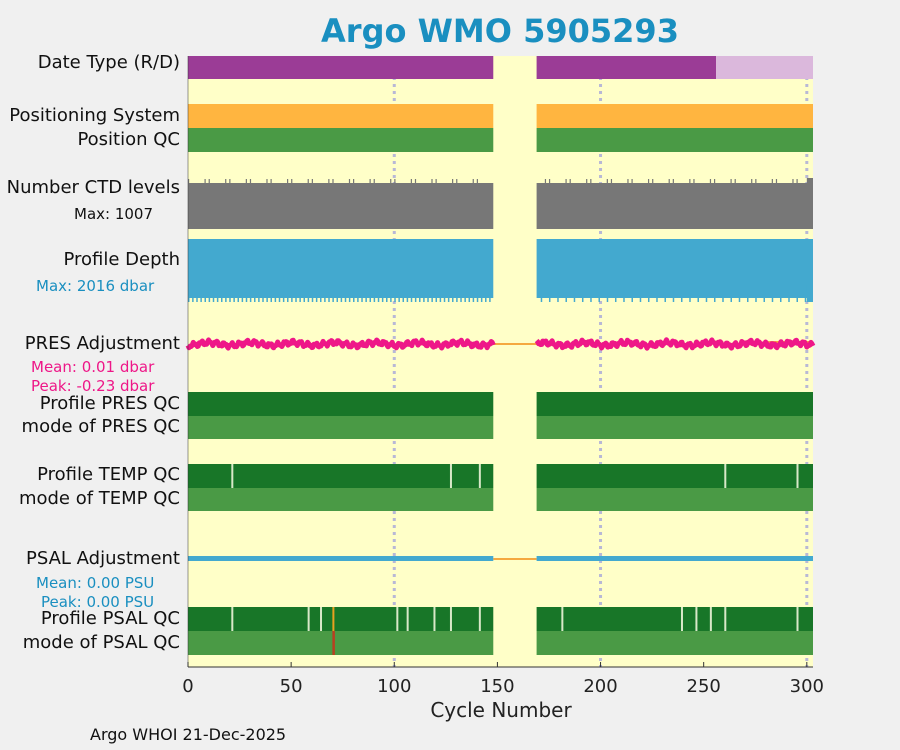  I want to click on label-mode-psal-qc: mode of PSAL QC, so click(101, 642).